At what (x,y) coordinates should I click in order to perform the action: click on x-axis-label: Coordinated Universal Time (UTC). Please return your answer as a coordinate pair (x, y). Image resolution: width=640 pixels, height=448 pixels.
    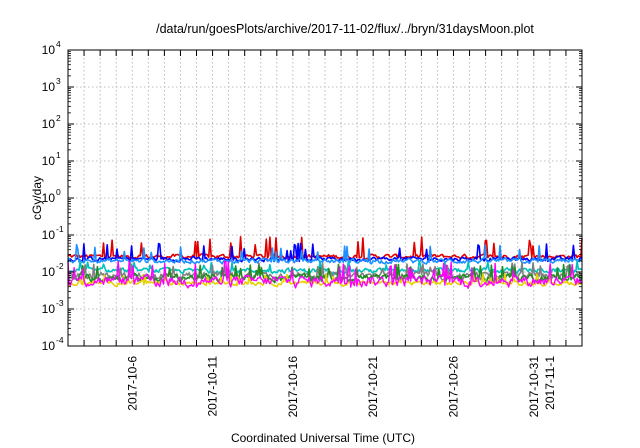
    Looking at the image, I should click on (323, 438).